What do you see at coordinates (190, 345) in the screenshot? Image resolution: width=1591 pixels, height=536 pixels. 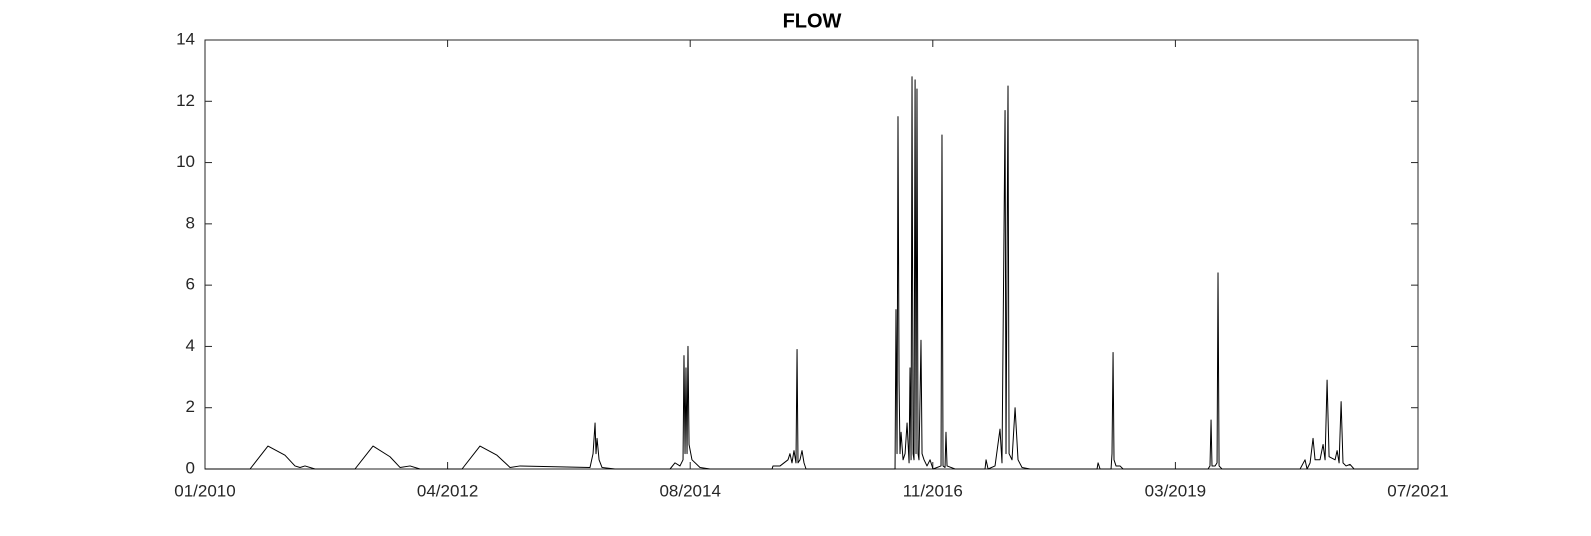 I see `y-tick-label: 4` at bounding box center [190, 345].